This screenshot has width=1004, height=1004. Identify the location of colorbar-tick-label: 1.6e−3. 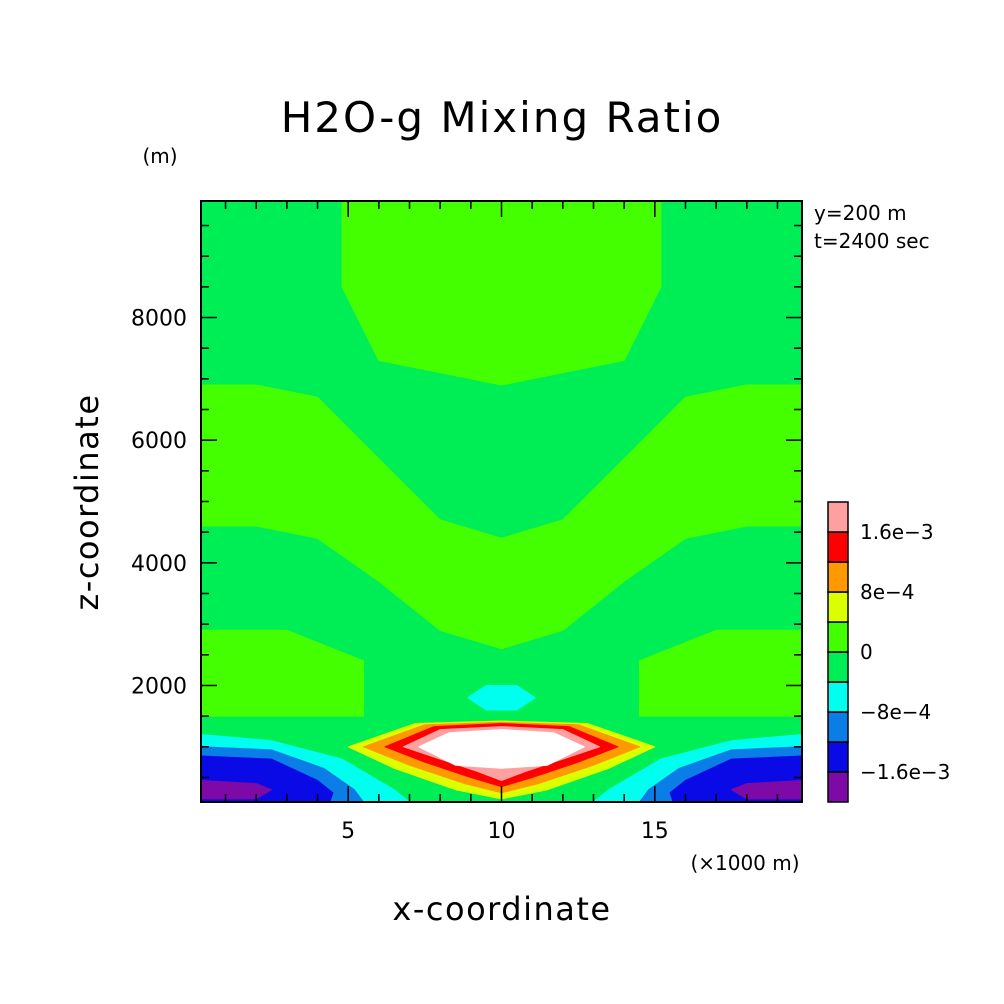
(897, 532).